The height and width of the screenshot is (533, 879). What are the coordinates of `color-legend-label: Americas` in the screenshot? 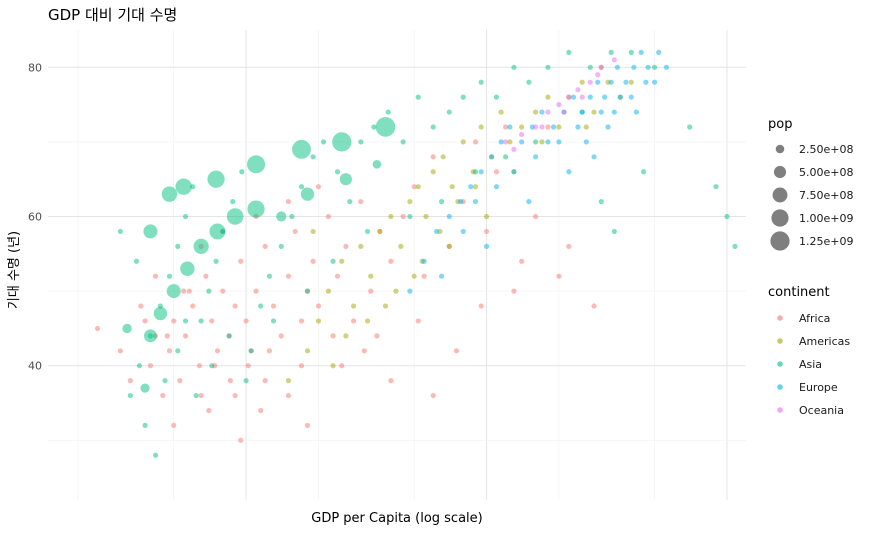 It's located at (824, 341).